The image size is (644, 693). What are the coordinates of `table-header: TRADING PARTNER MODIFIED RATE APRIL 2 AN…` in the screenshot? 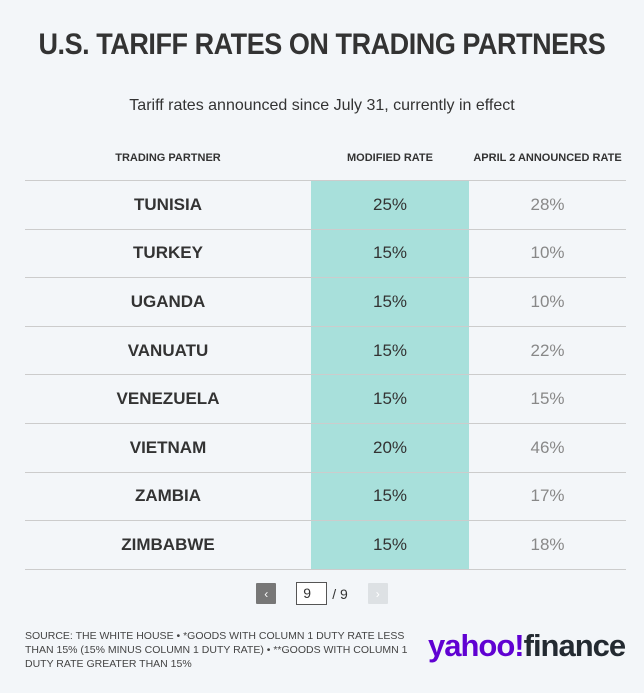 It's located at (325, 158).